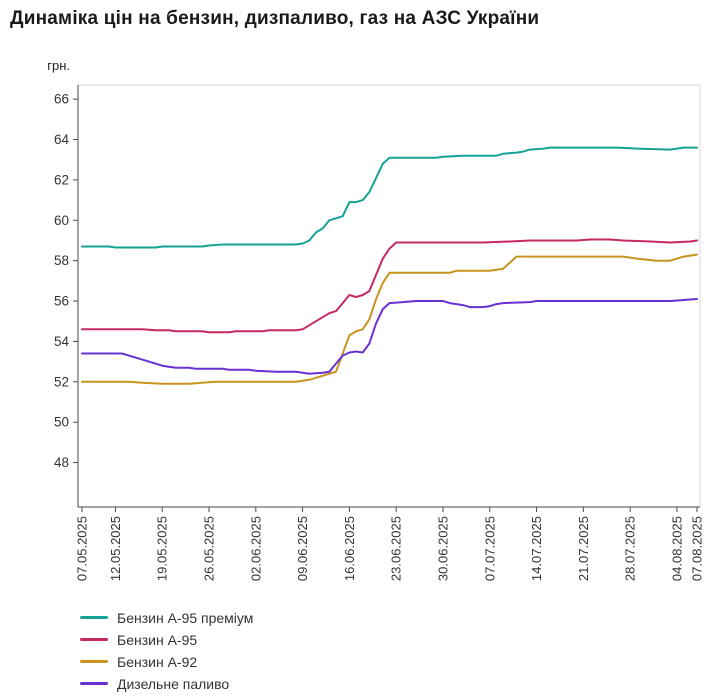 The height and width of the screenshot is (699, 712). I want to click on svg-text: 07.08.2025, so click(697, 548).